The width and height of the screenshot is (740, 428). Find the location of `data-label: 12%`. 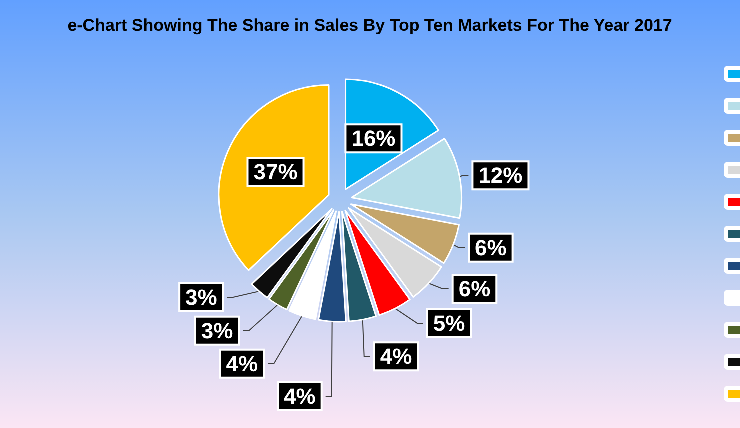

data-label: 12% is located at coordinates (500, 175).